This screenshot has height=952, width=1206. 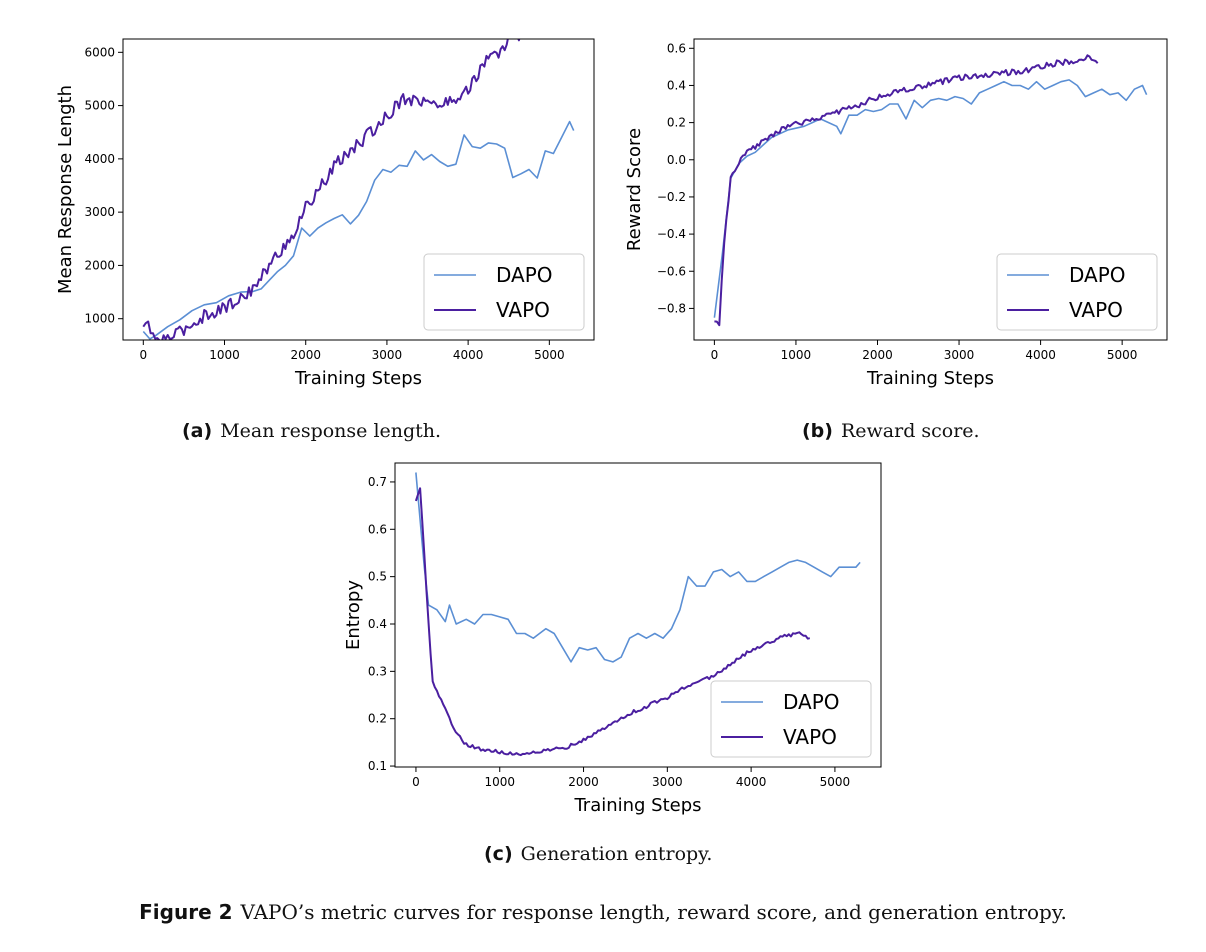 I want to click on y-tick-label: −0.6, so click(x=671, y=271).